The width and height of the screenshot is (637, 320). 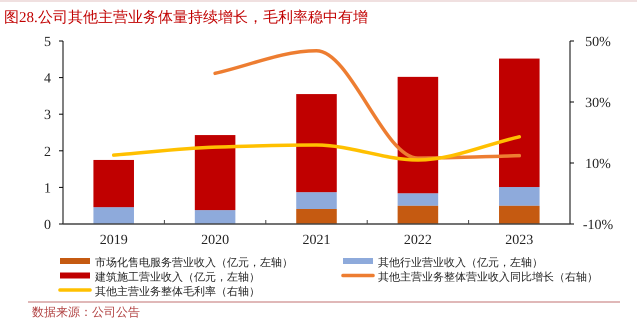 What do you see at coordinates (460, 262) in the screenshot?
I see `legend-label: 其他行业营业收入（亿元，左轴）` at bounding box center [460, 262].